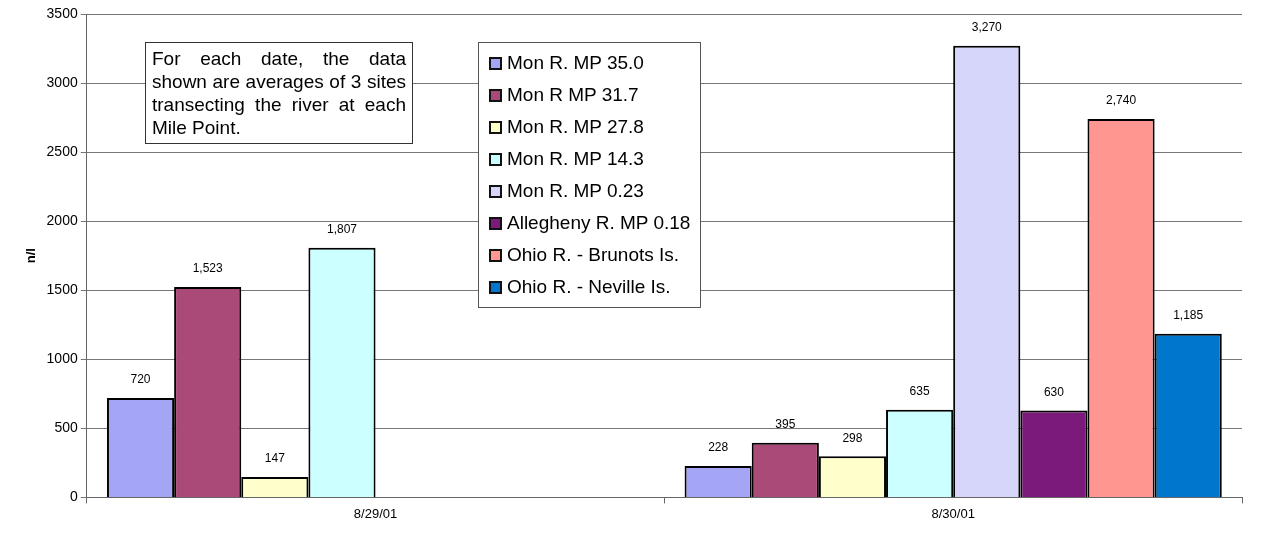 This screenshot has width=1268, height=533. Describe the element at coordinates (718, 447) in the screenshot. I see `data-label: 228` at that location.